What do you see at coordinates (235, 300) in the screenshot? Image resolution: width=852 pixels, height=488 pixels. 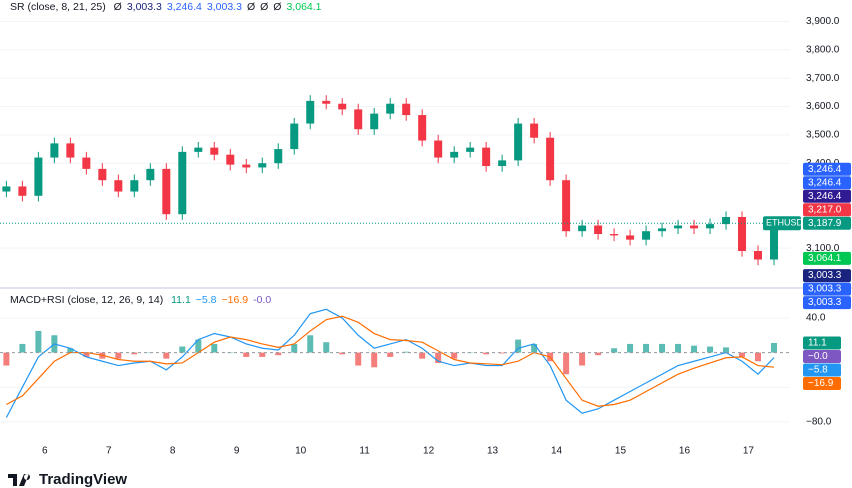 I see `legend-value: −16.9` at bounding box center [235, 300].